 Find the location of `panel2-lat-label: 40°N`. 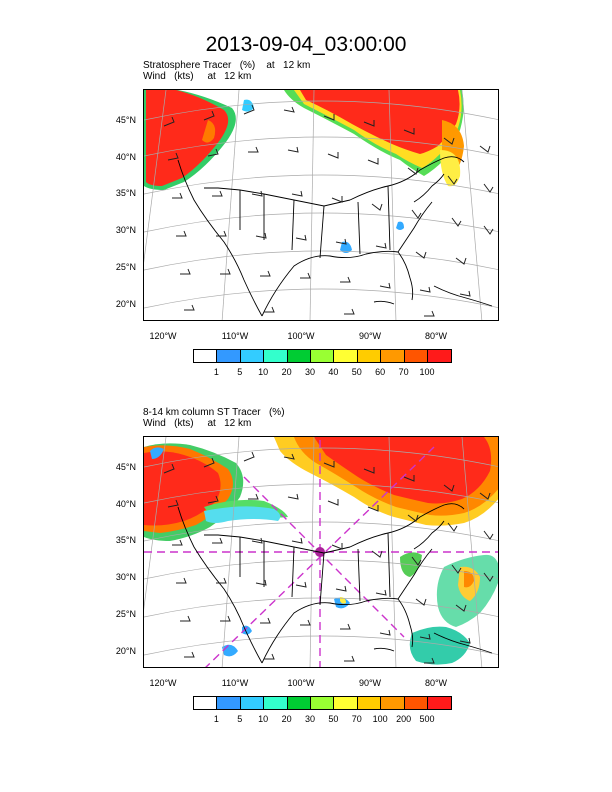

panel2-lat-label: 40°N is located at coordinates (125, 504).